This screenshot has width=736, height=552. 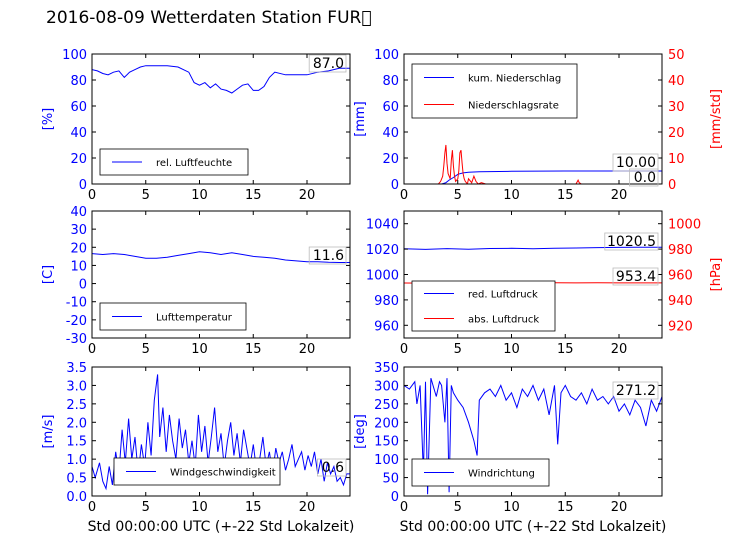 I want to click on legend-entry: rel. Luftfeuchte, so click(x=194, y=163).